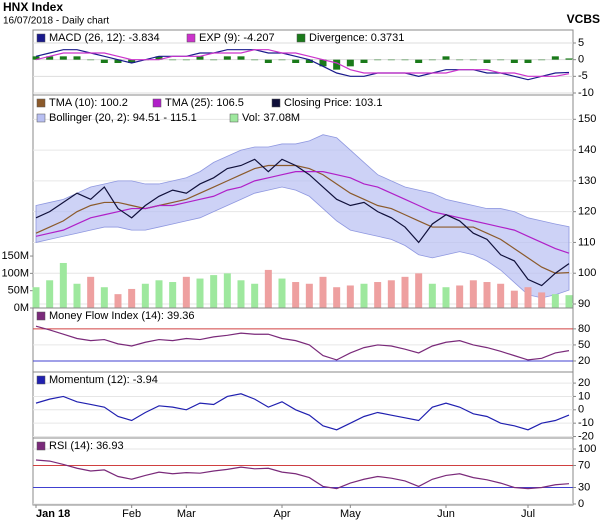 The image size is (603, 525). I want to click on y-tick-label: 120, so click(587, 212).